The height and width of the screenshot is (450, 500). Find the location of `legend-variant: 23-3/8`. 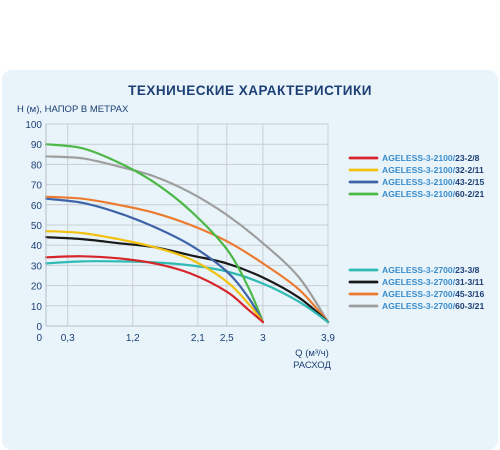

legend-variant: 23-3/8 is located at coordinates (467, 270).